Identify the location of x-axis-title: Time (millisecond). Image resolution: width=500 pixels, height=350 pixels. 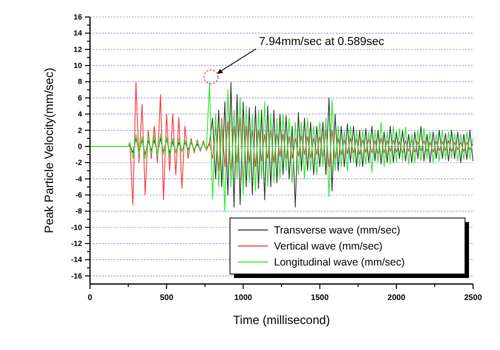
(281, 320).